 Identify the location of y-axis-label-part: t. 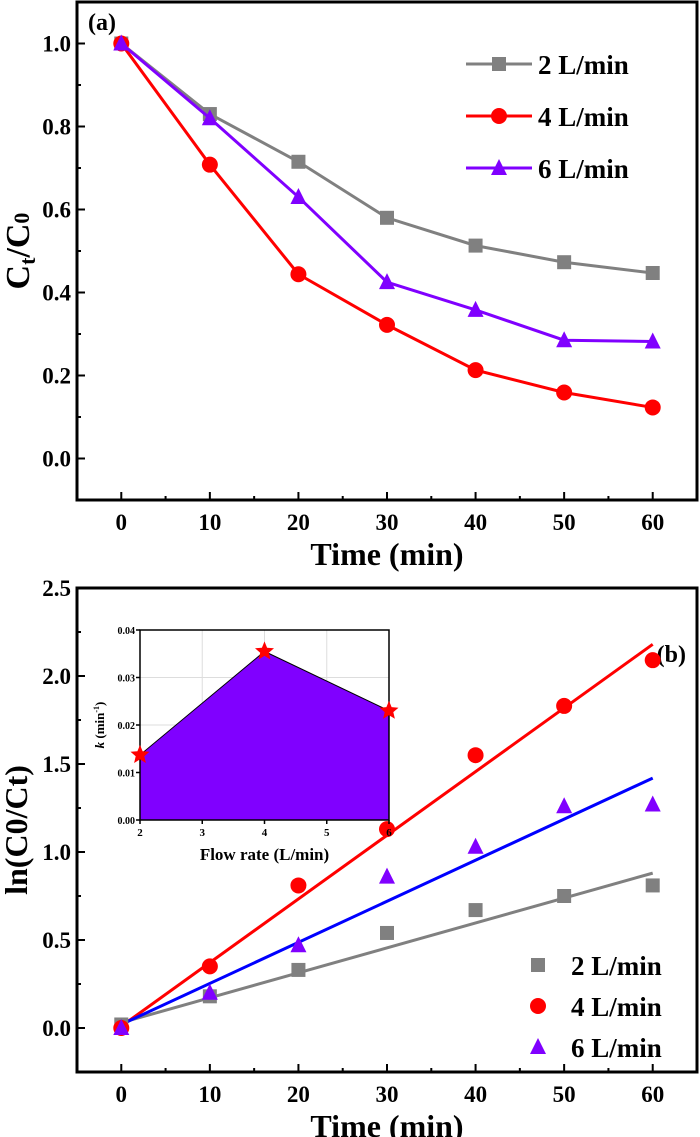
(27, 261).